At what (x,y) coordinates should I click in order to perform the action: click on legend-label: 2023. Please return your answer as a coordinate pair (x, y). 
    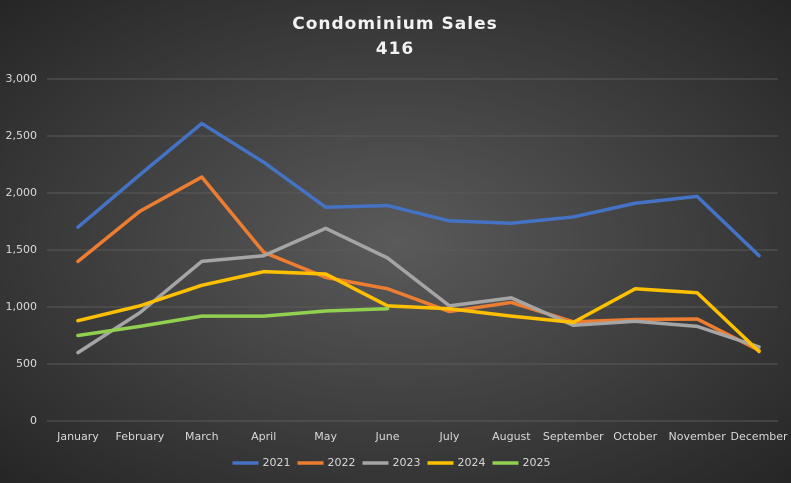
    Looking at the image, I should click on (407, 462).